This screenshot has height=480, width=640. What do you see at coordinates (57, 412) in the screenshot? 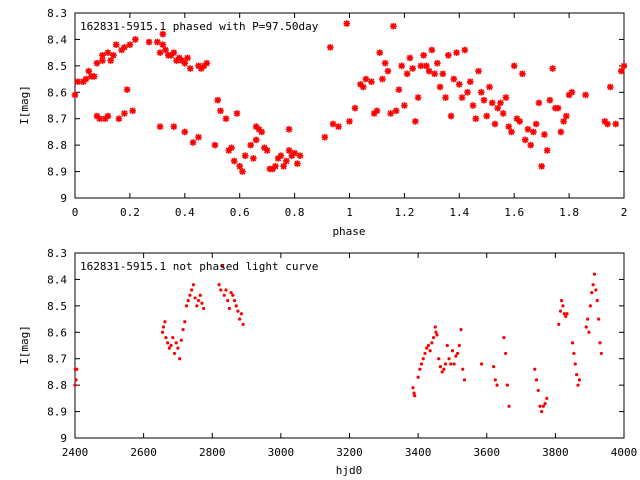
I see `y-tick-label: 8.9` at bounding box center [57, 412].